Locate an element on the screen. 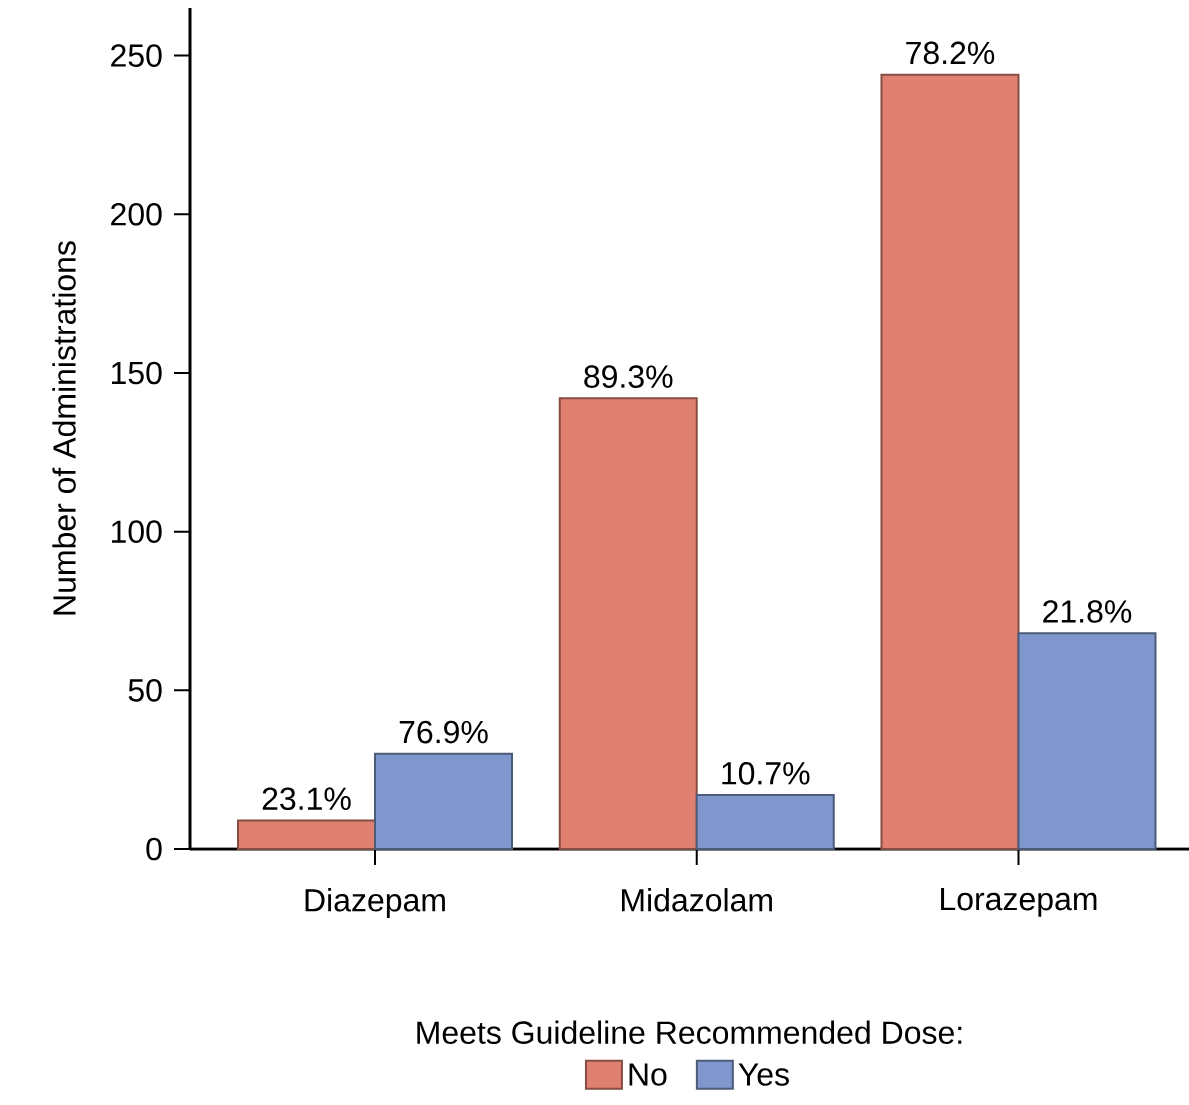 This screenshot has height=1105, width=1189. y-tick-label: 250 is located at coordinates (136, 55).